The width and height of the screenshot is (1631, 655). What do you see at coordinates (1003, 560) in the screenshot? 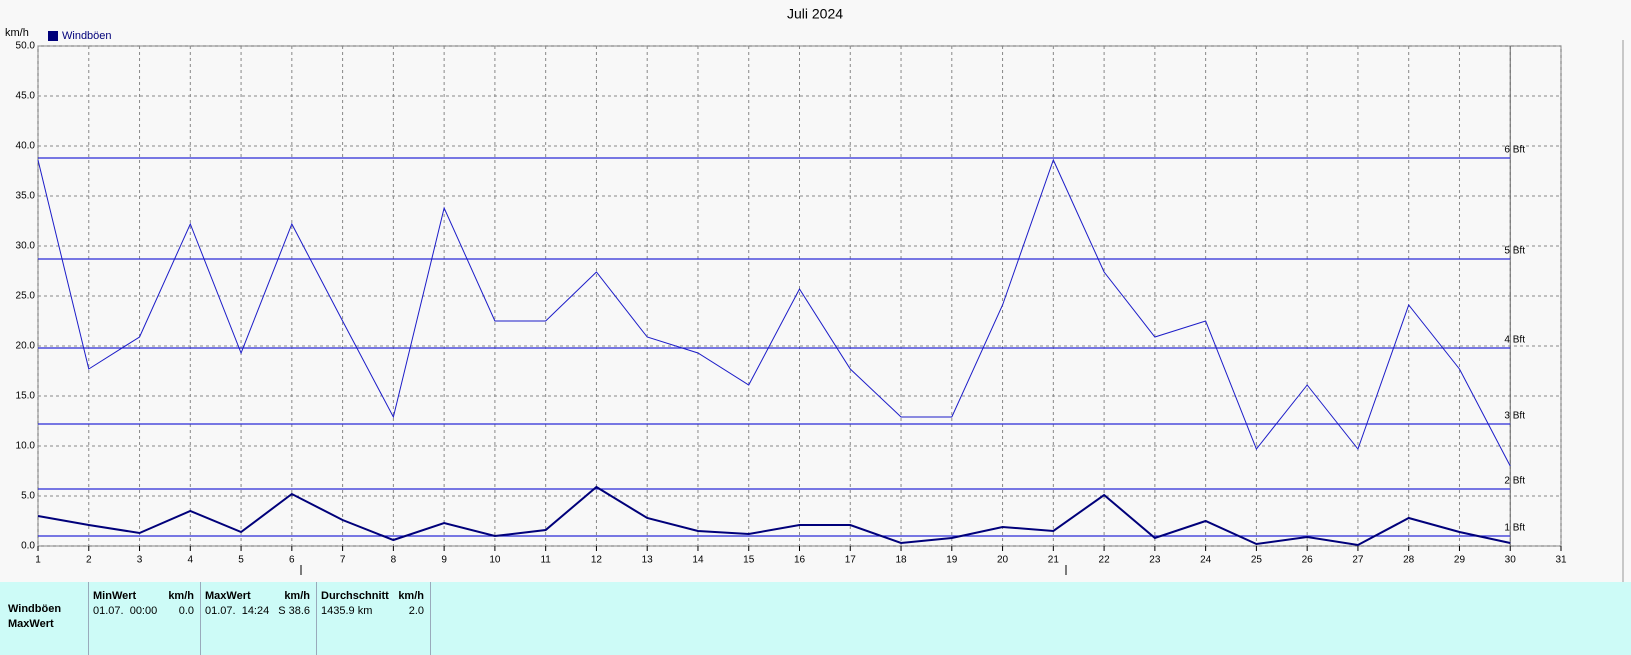
I see `x-tick-label: 20` at bounding box center [1003, 560].